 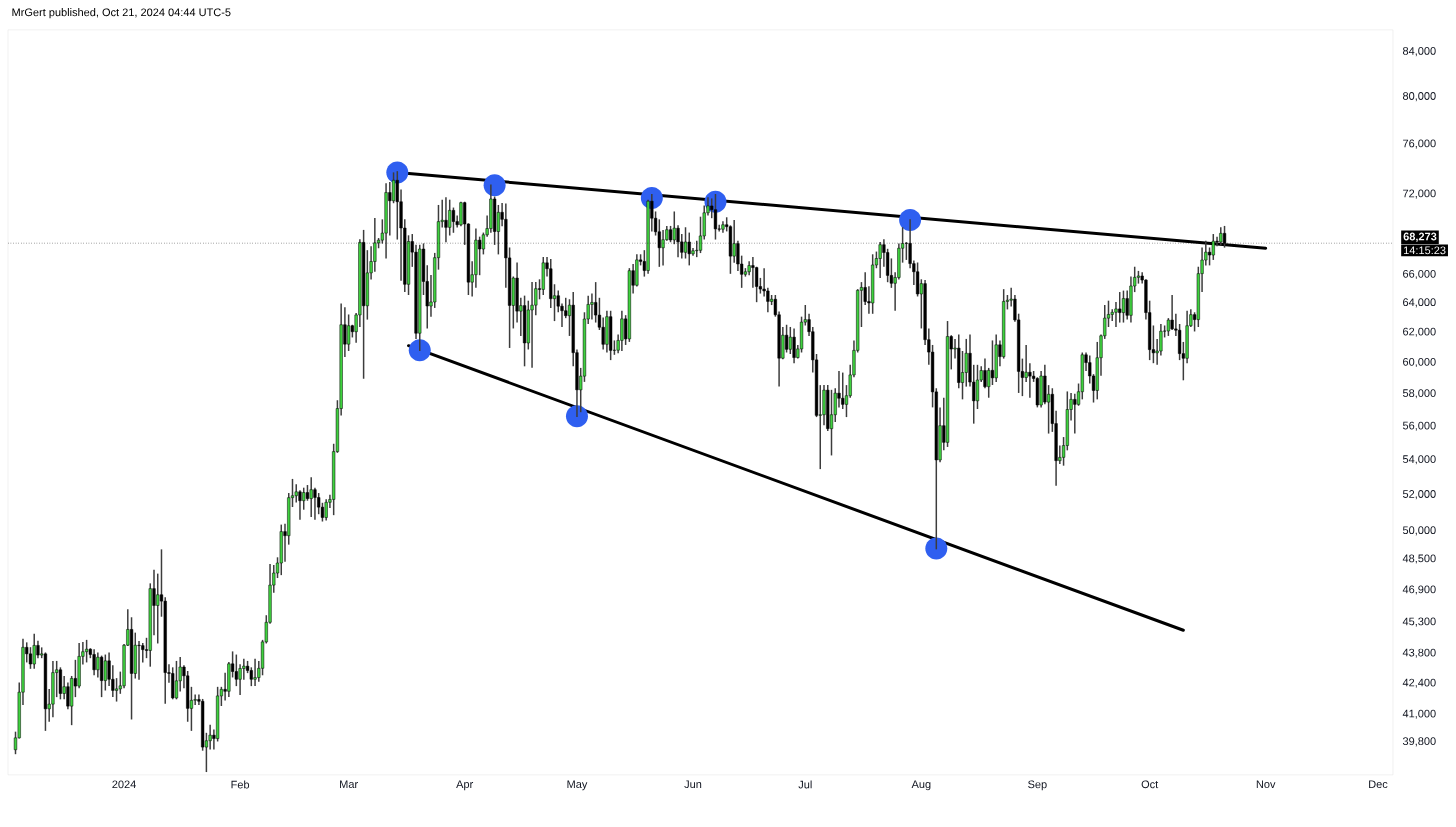 I want to click on x-tick-label: Mar, so click(x=349, y=784).